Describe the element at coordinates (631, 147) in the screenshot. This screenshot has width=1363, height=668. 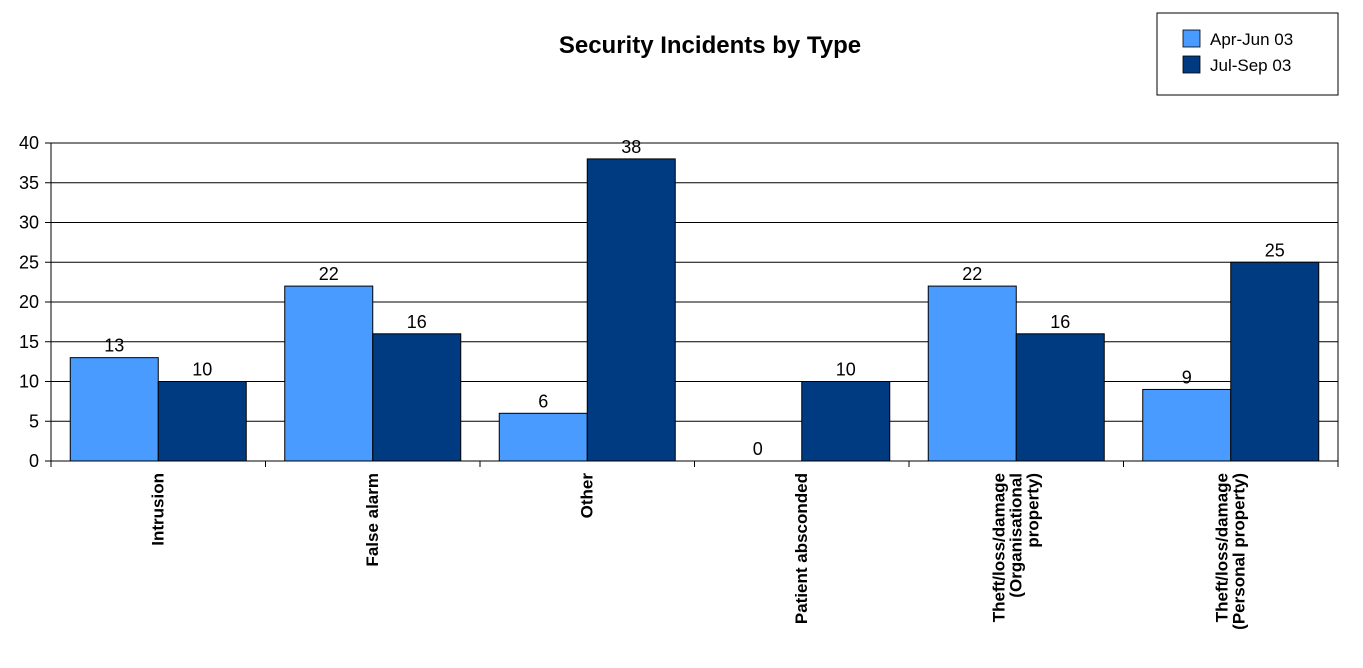
I see `data-label-series-2: 38` at that location.